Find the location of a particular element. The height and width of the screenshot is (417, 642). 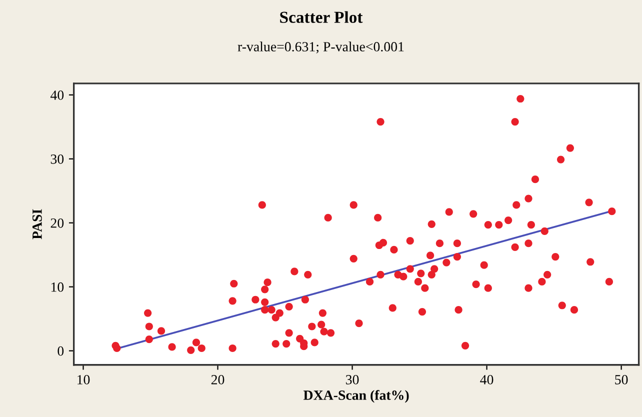

chart-subtitle: r-value=0.631; P-value<0.001 is located at coordinates (321, 48).